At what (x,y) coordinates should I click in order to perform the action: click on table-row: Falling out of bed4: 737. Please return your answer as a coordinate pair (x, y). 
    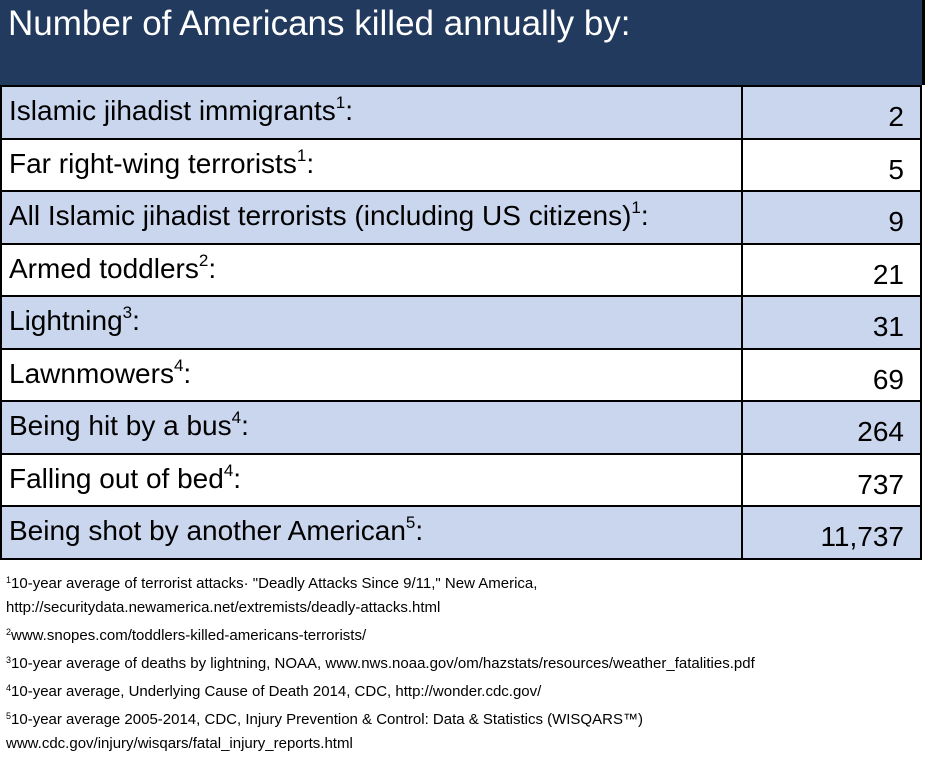
    Looking at the image, I should click on (462, 478).